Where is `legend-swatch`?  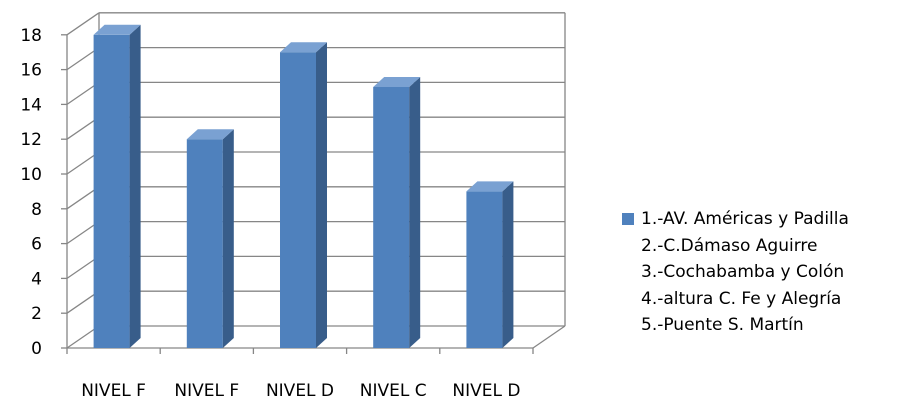 legend-swatch is located at coordinates (628, 219).